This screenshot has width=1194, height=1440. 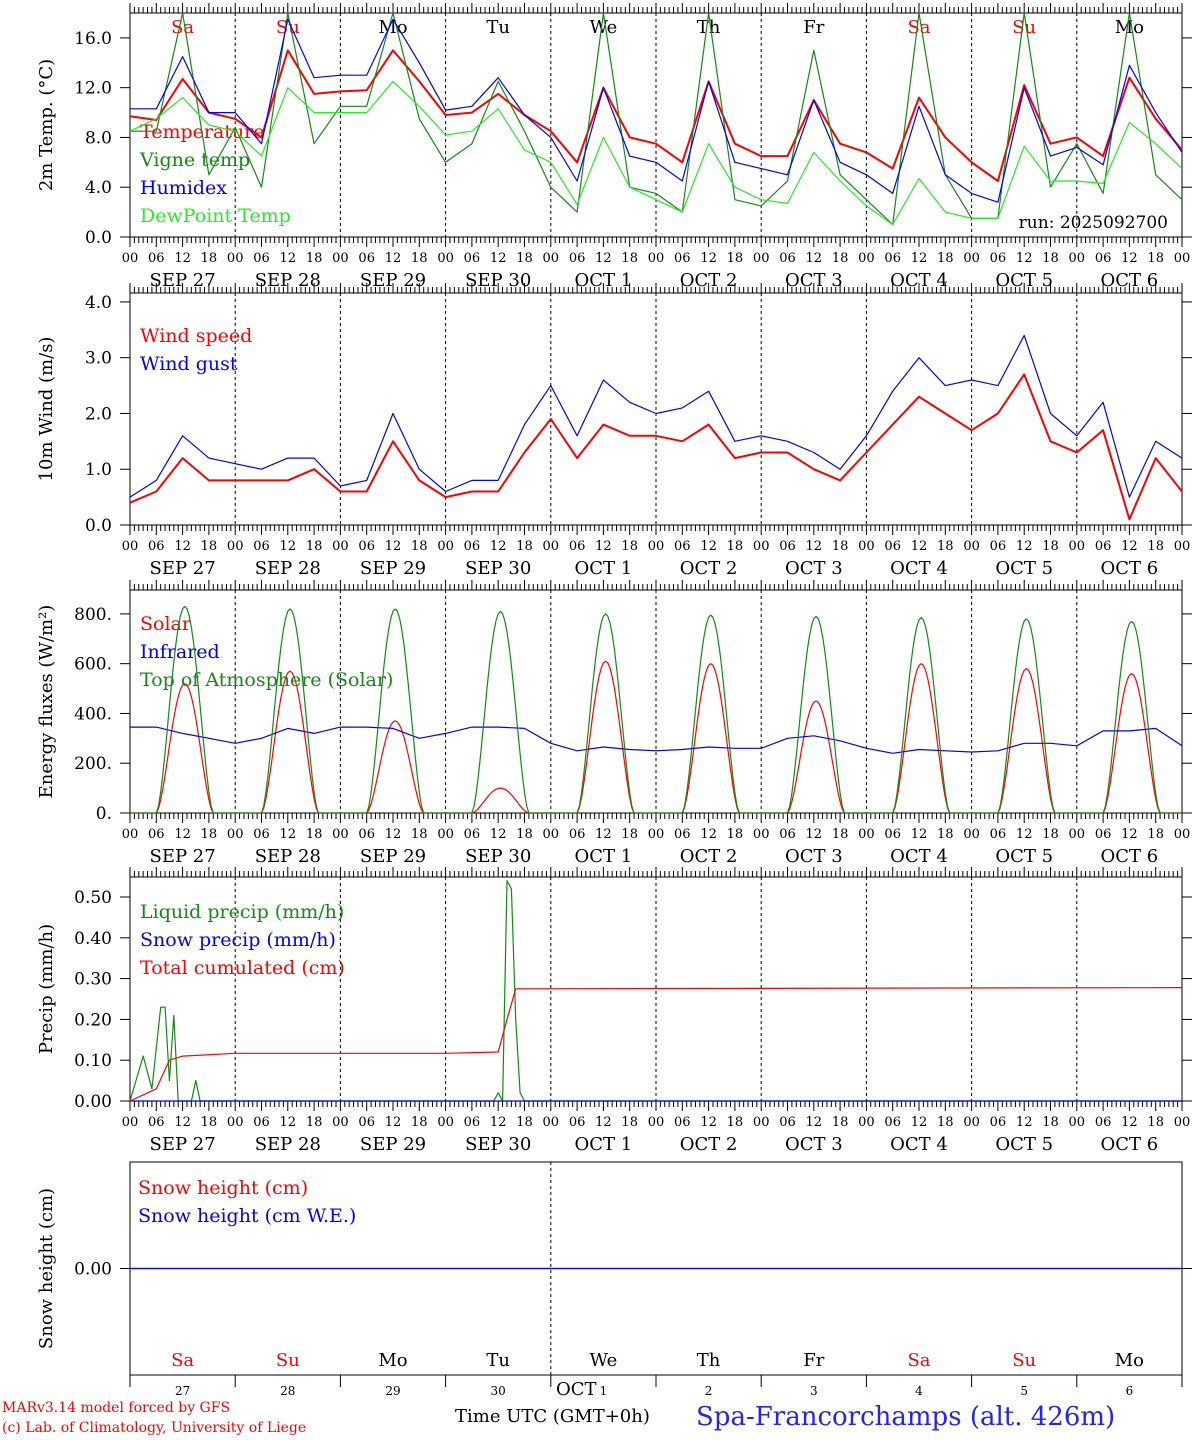 I want to click on y-tick-label: 600., so click(x=93, y=665).